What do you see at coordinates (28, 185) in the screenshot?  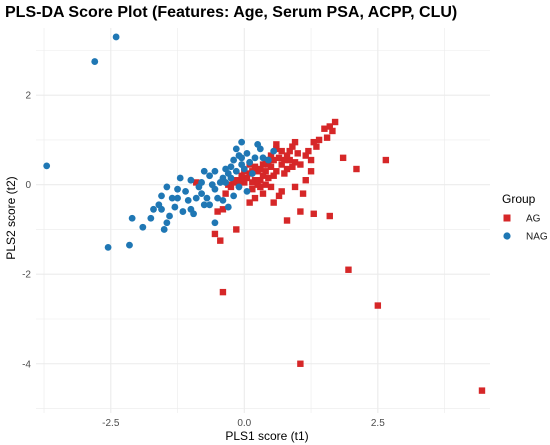 I see `y-tick-label: 0` at bounding box center [28, 185].